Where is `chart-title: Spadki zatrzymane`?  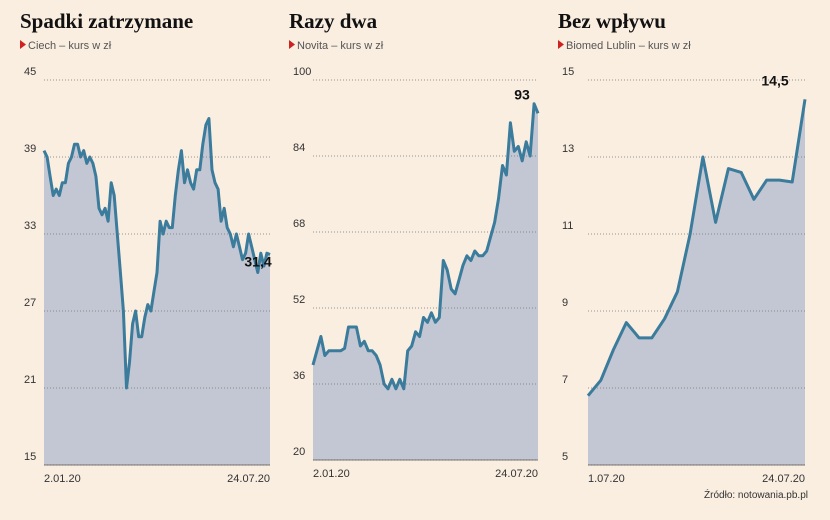 chart-title: Spadki zatrzymane is located at coordinates (106, 21).